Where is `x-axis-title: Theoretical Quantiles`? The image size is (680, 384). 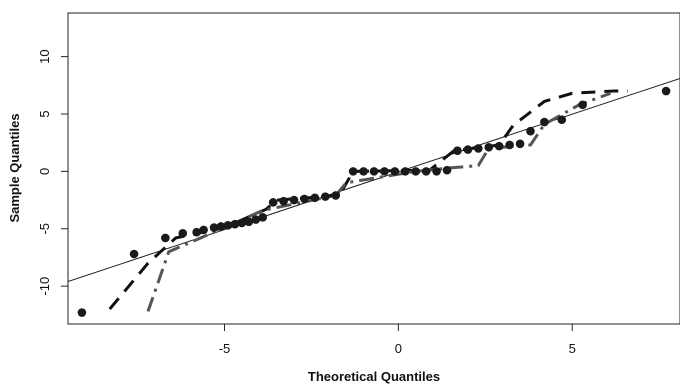
x-axis-title: Theoretical Quantiles is located at coordinates (374, 376).